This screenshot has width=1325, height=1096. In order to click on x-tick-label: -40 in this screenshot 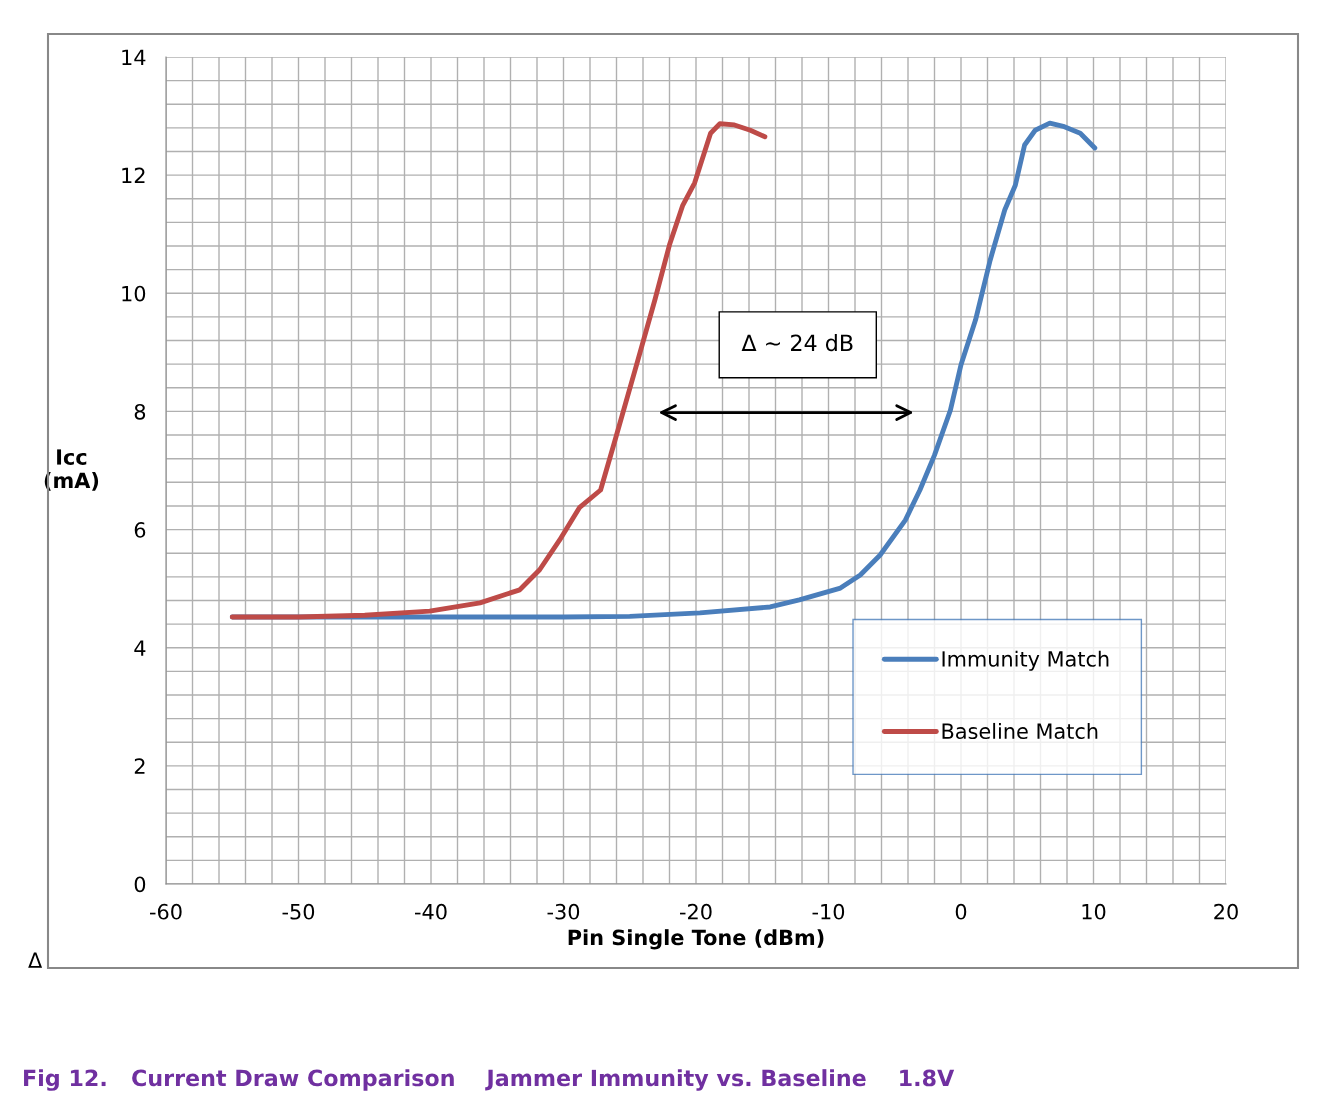, I will do `click(431, 911)`.